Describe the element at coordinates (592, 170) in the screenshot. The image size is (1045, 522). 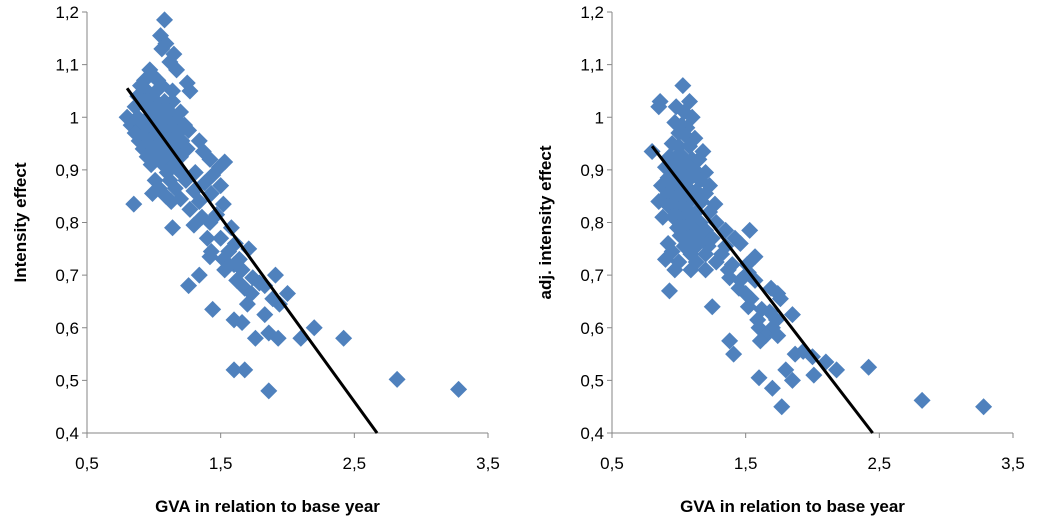
I see `right-y-tick-label: 0,9` at that location.